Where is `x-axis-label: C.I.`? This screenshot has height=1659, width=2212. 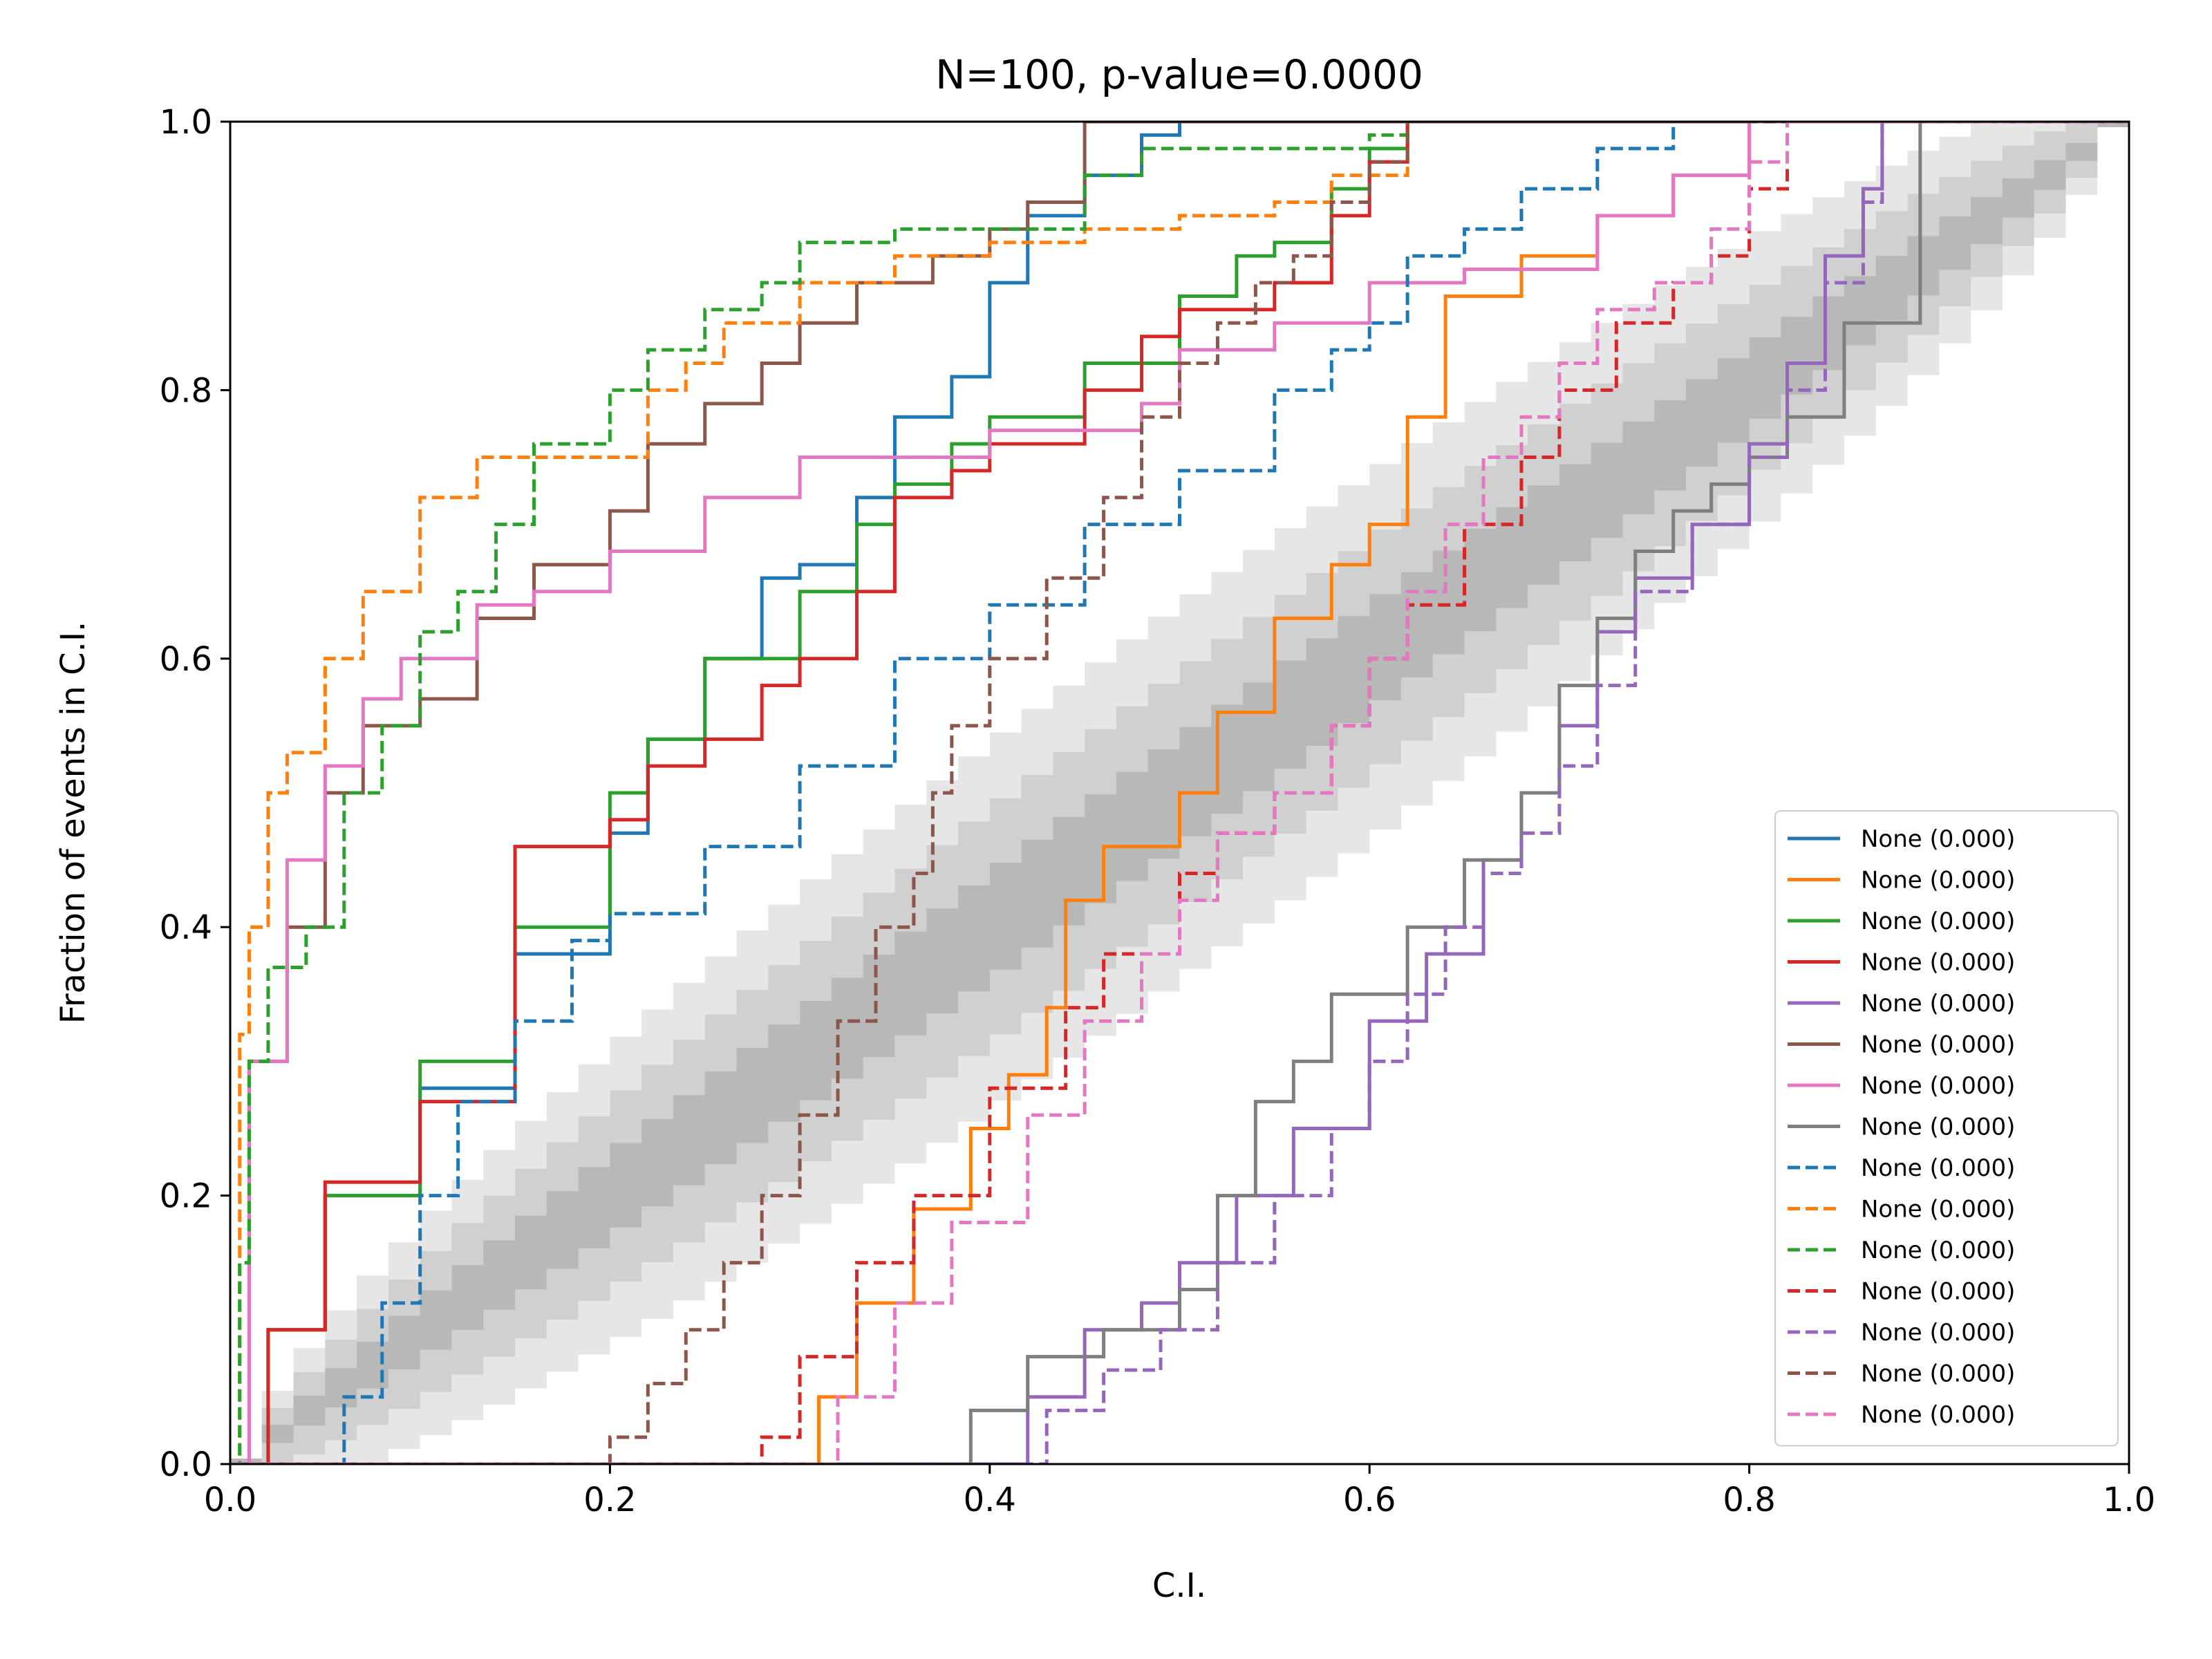
x-axis-label: C.I. is located at coordinates (1179, 1586).